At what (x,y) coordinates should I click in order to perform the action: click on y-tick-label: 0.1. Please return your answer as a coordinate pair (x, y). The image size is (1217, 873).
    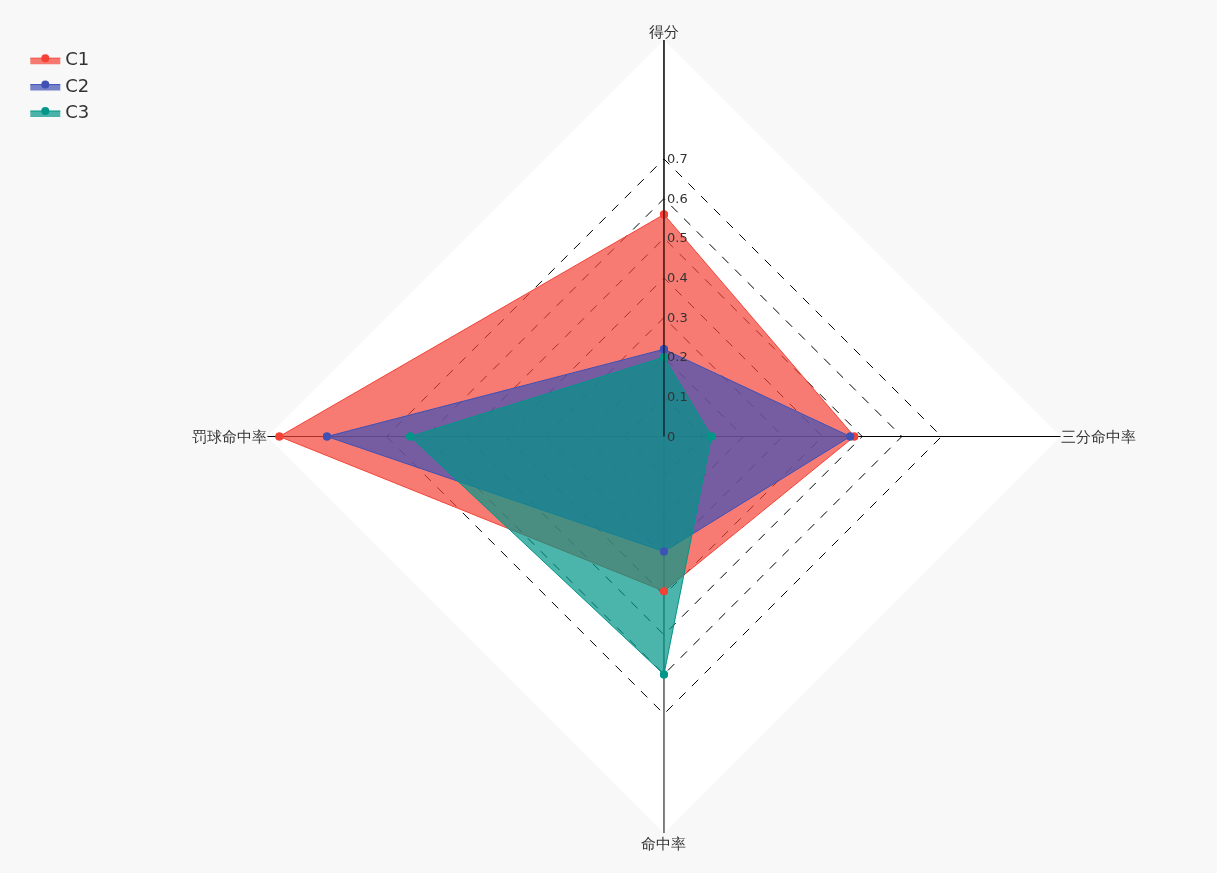
    Looking at the image, I should click on (677, 397).